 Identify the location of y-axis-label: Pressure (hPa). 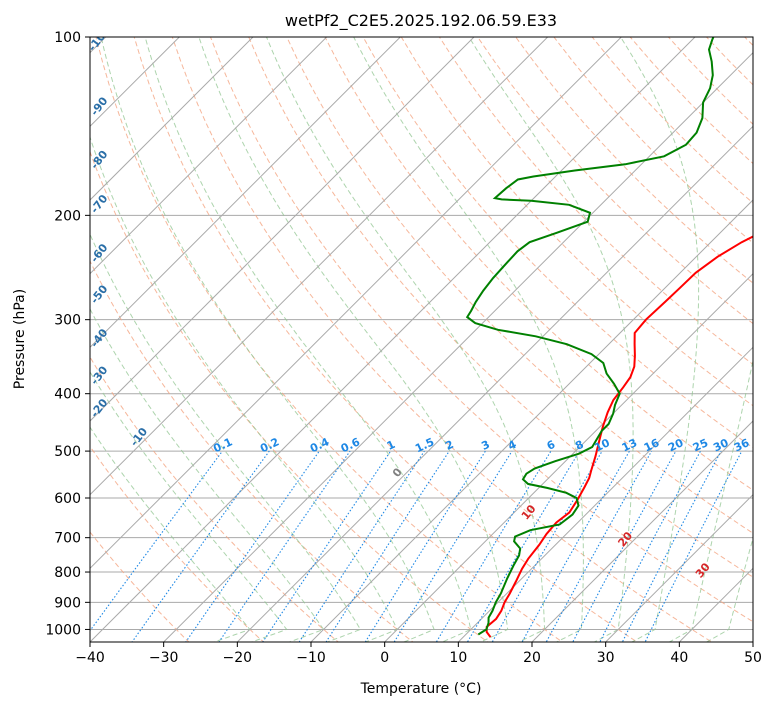
(20, 339).